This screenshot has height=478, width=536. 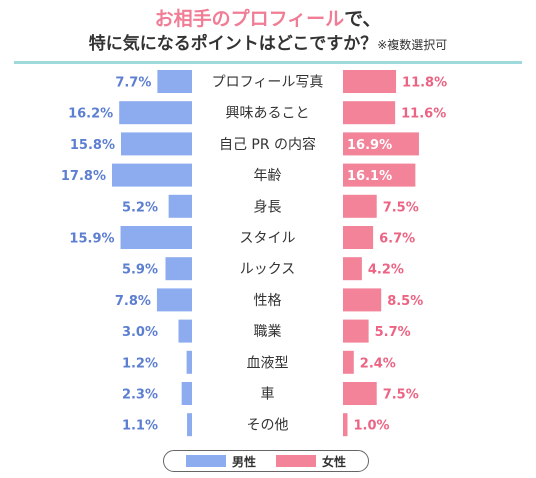 I want to click on value-label-male: 16.2%, so click(x=90, y=114).